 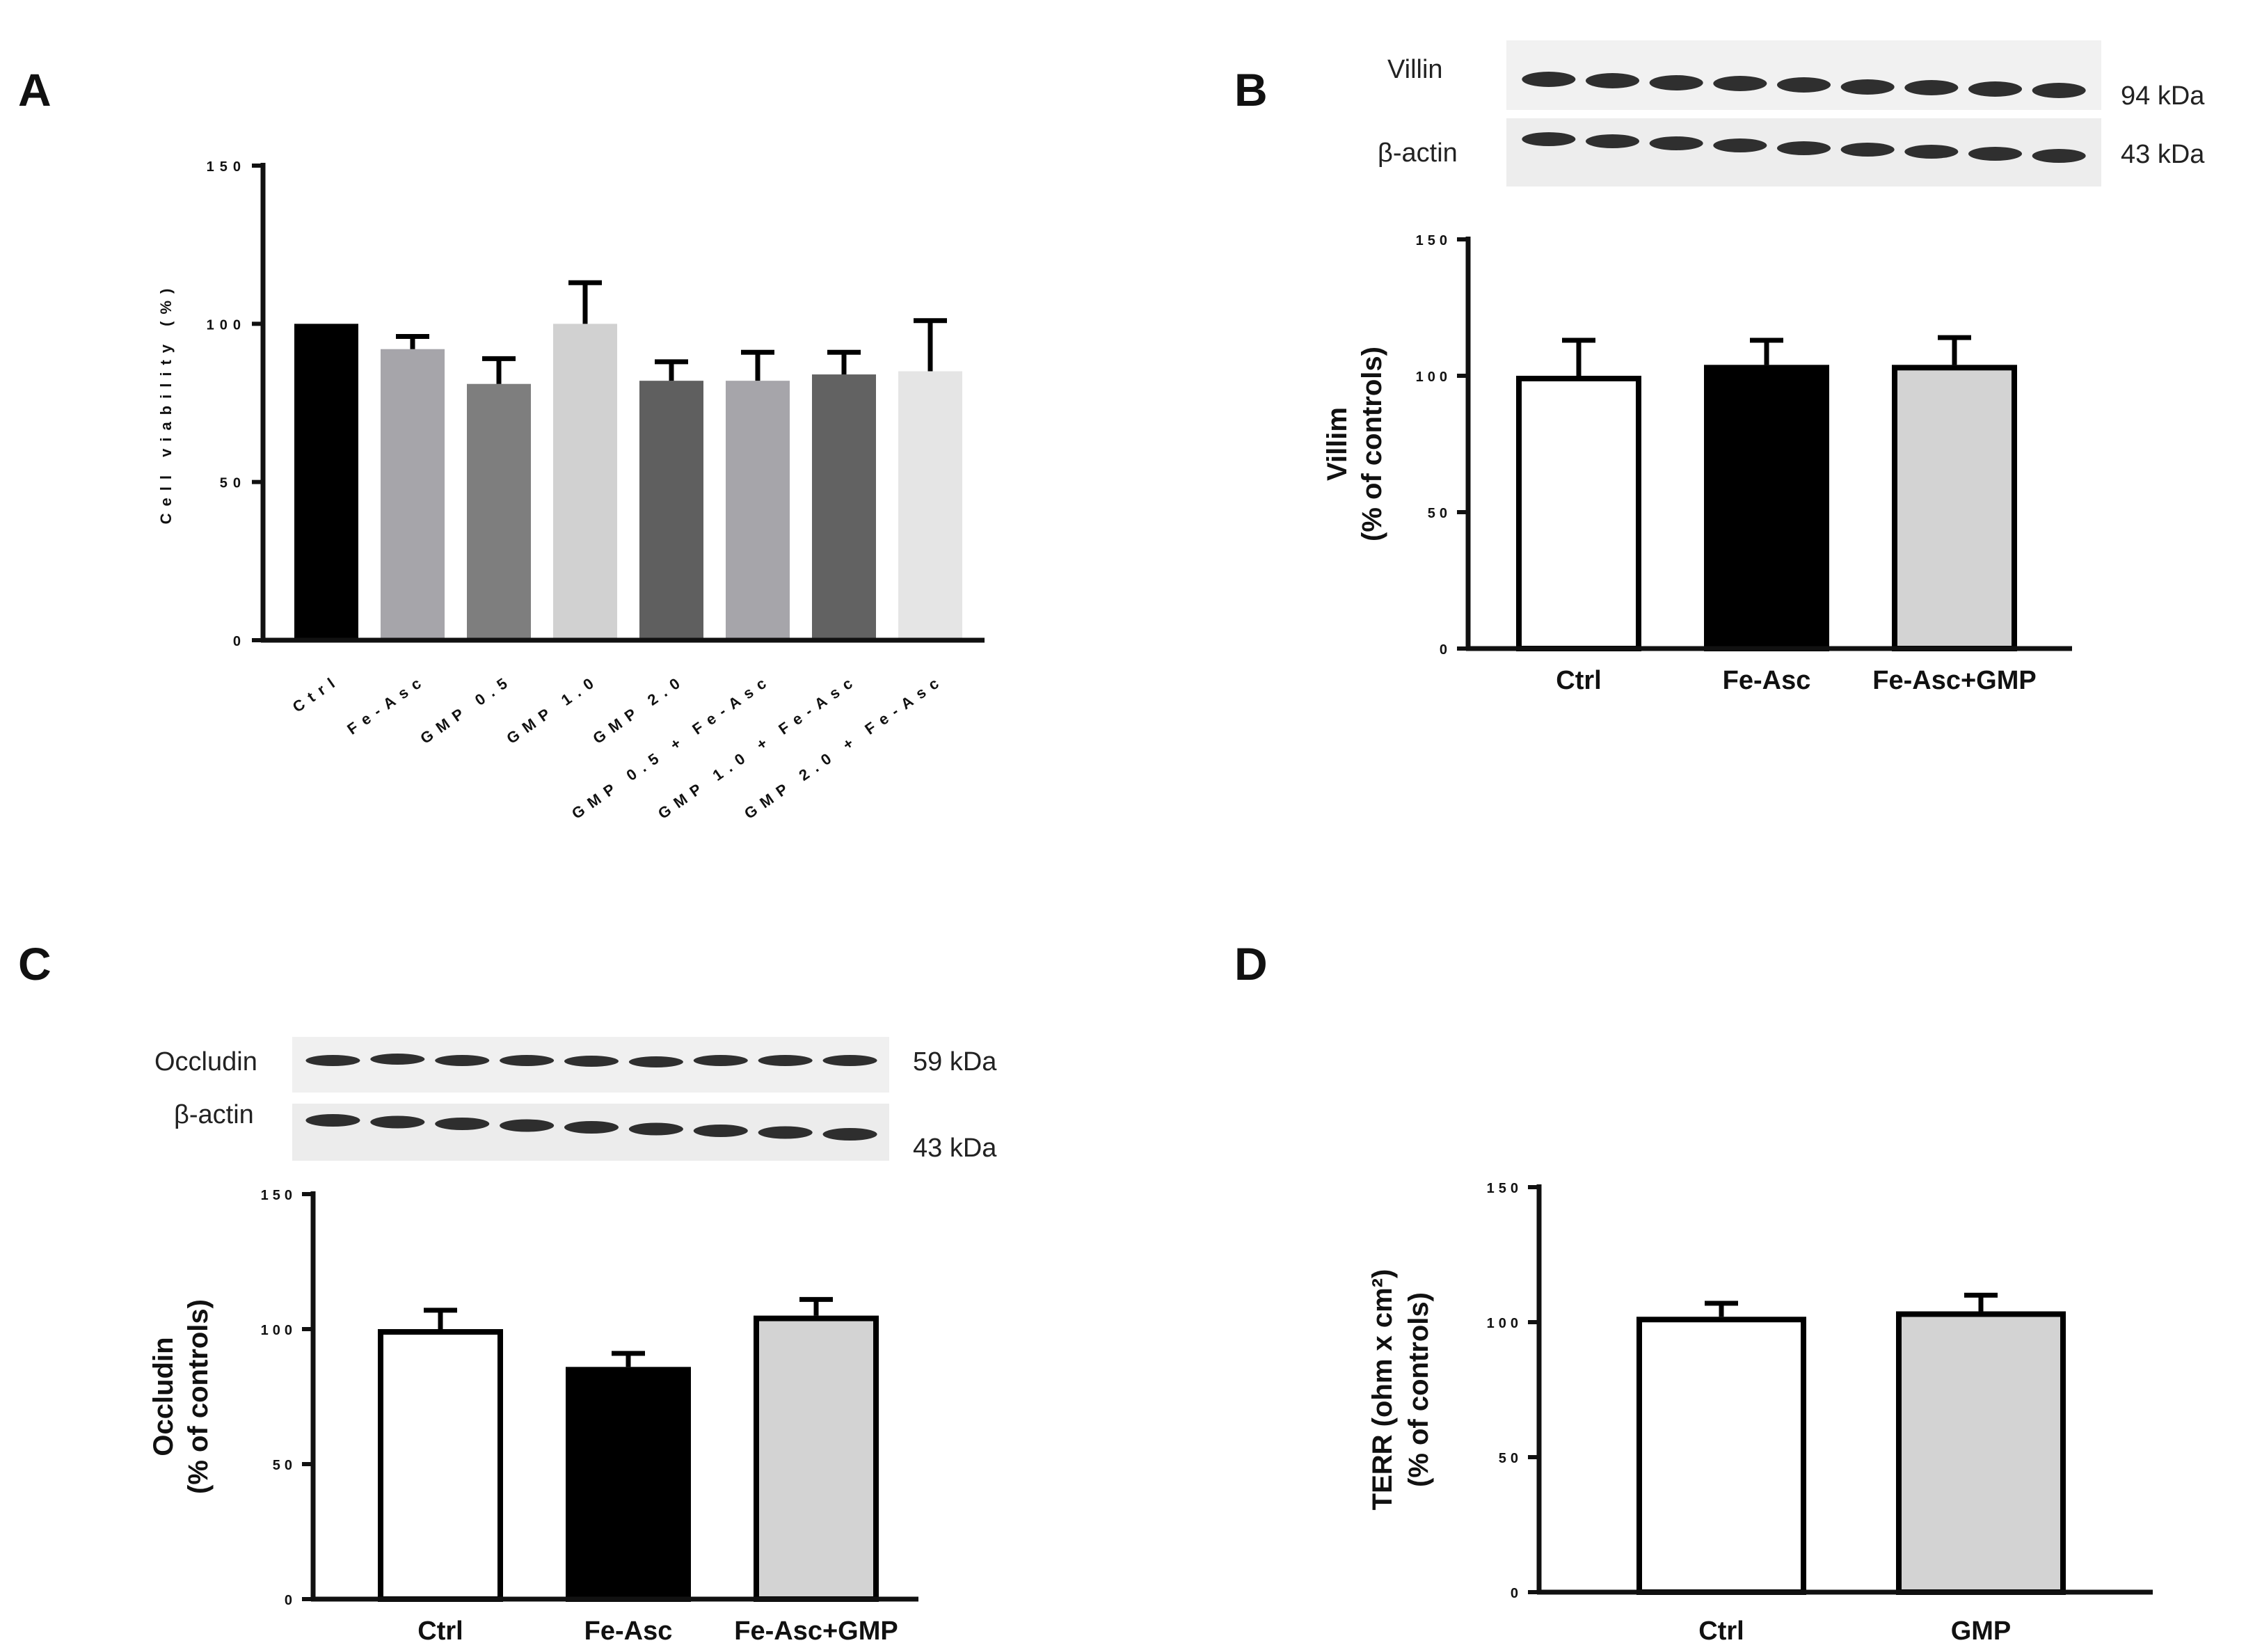 I want to click on y-tick-label-d-2: 100, so click(x=1504, y=1323).